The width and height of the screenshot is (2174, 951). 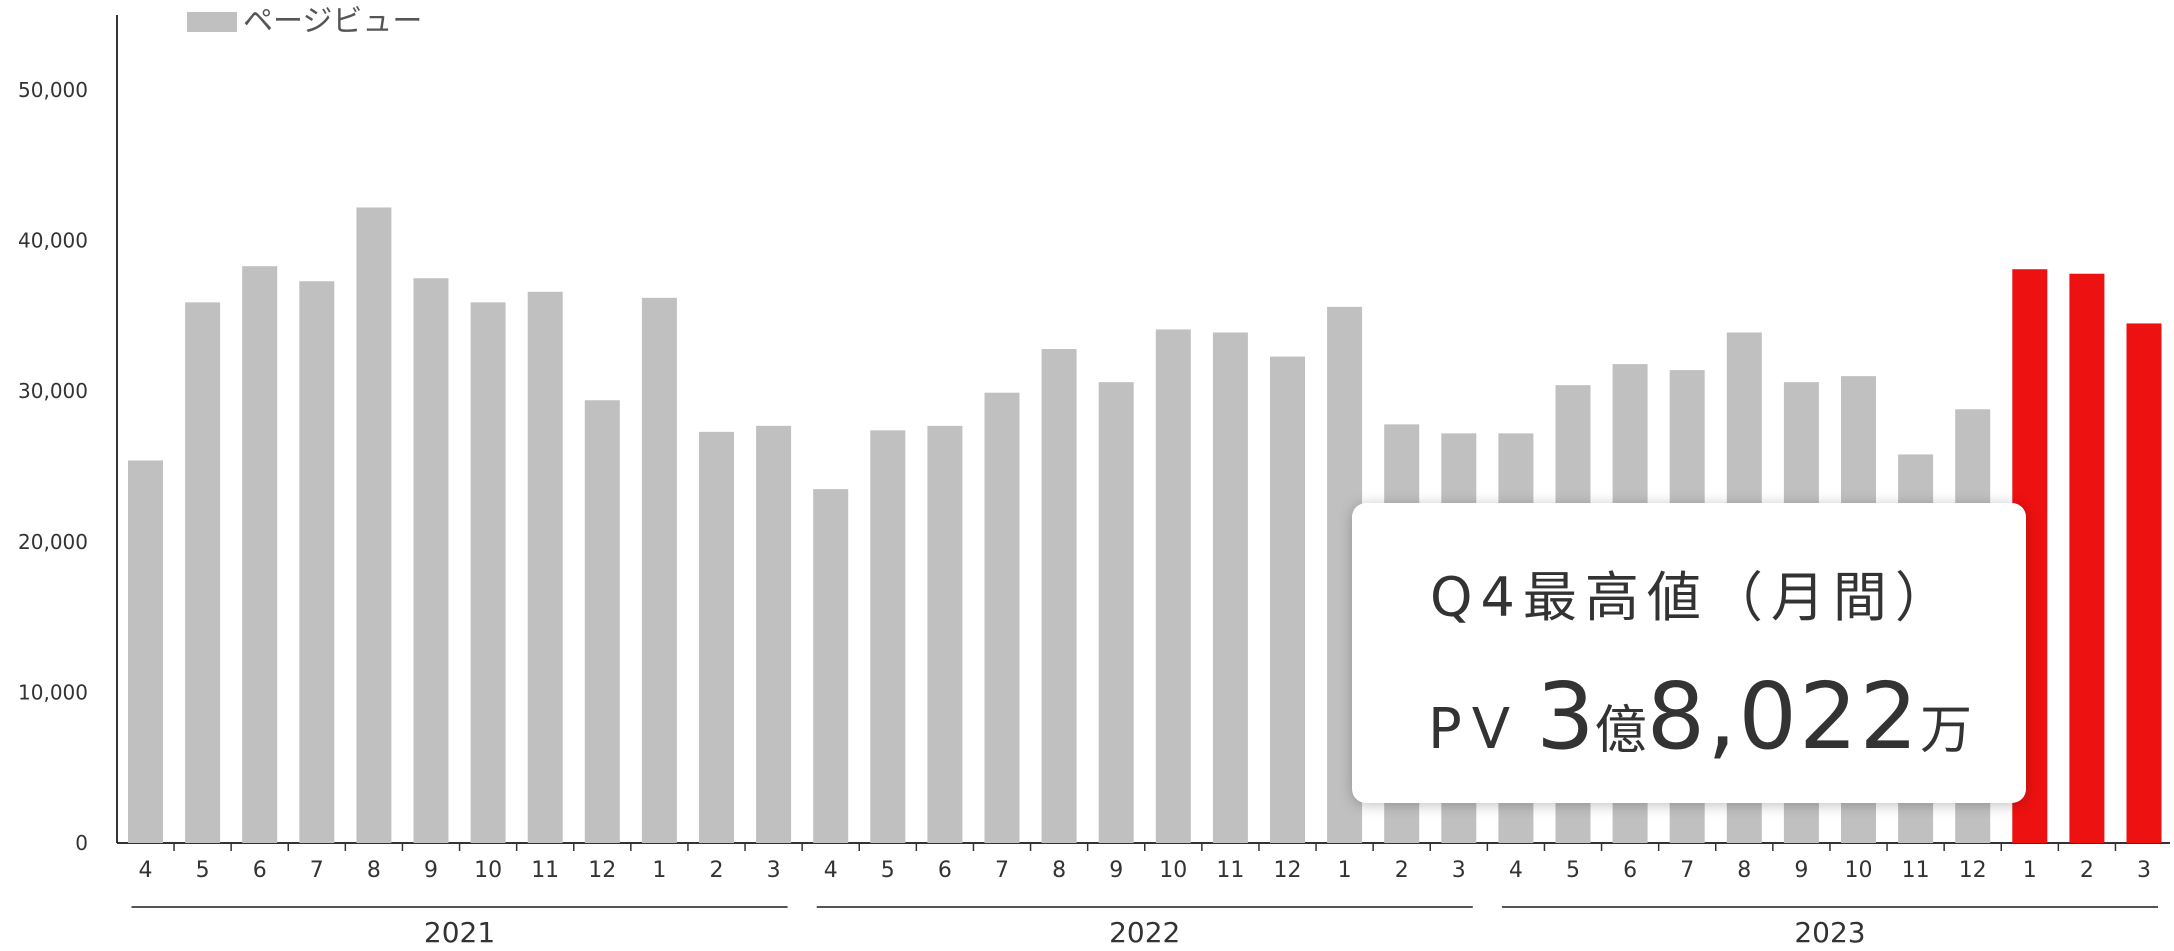 I want to click on y-tick-label: 40,000, so click(x=53, y=241).